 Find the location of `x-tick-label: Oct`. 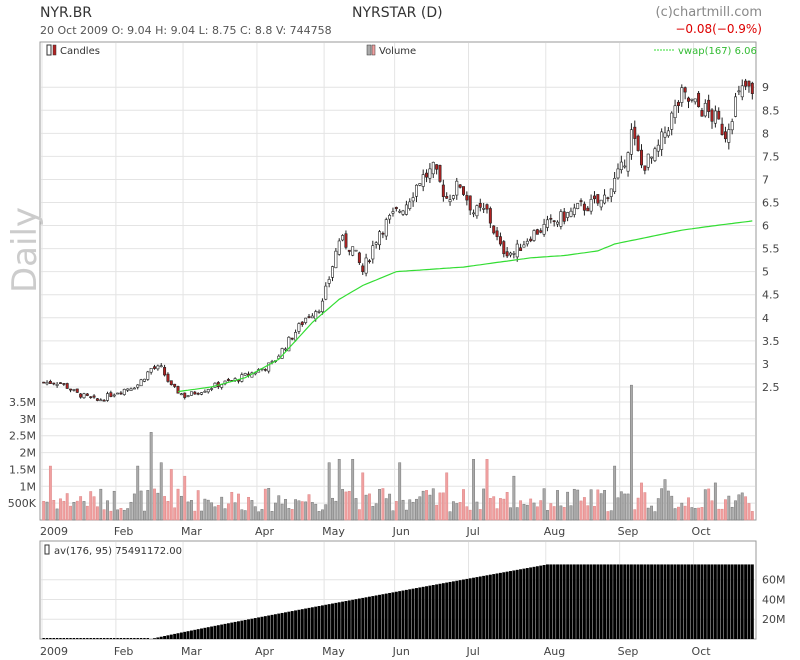

x-tick-label: Oct is located at coordinates (702, 531).